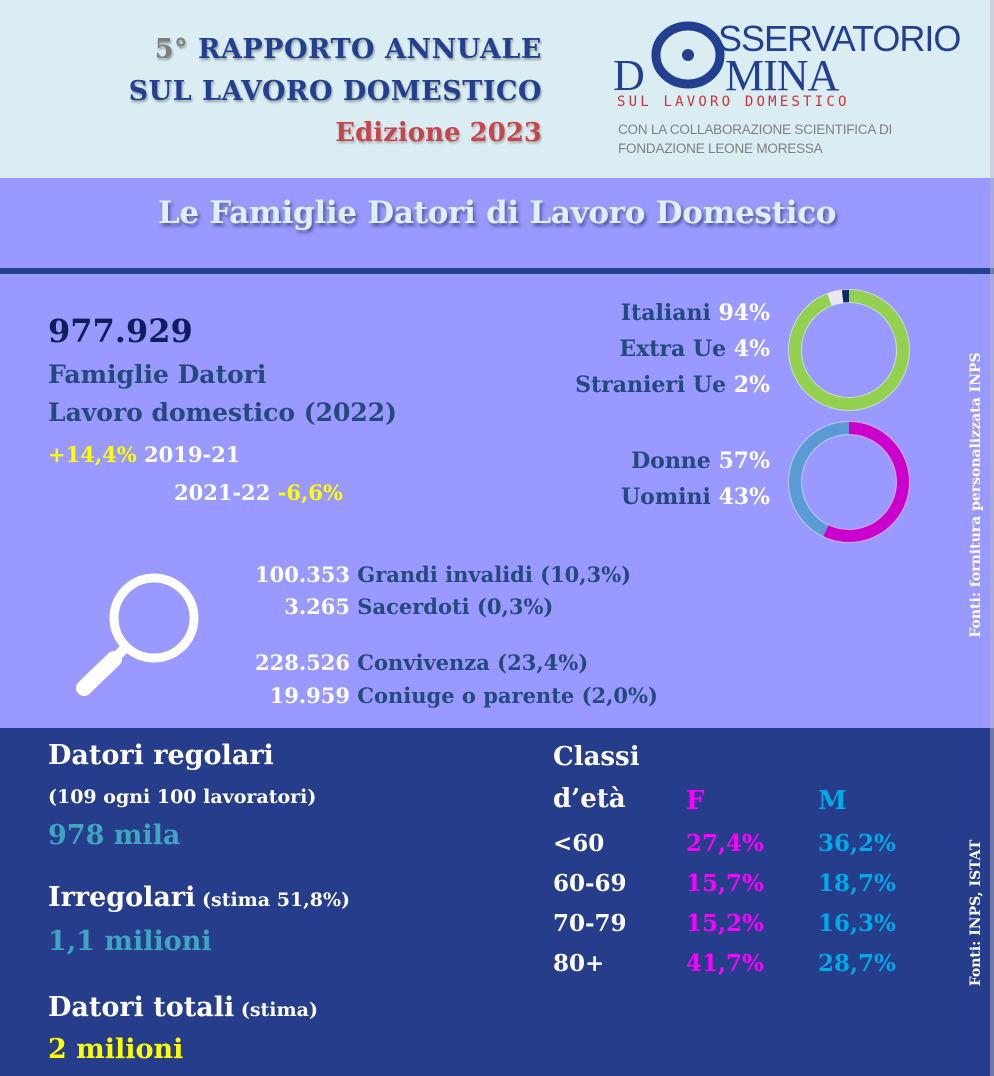 Image resolution: width=994 pixels, height=1076 pixels. What do you see at coordinates (335, 91) in the screenshot?
I see `report-title-line2: SUL LAVORO DOMESTICO` at bounding box center [335, 91].